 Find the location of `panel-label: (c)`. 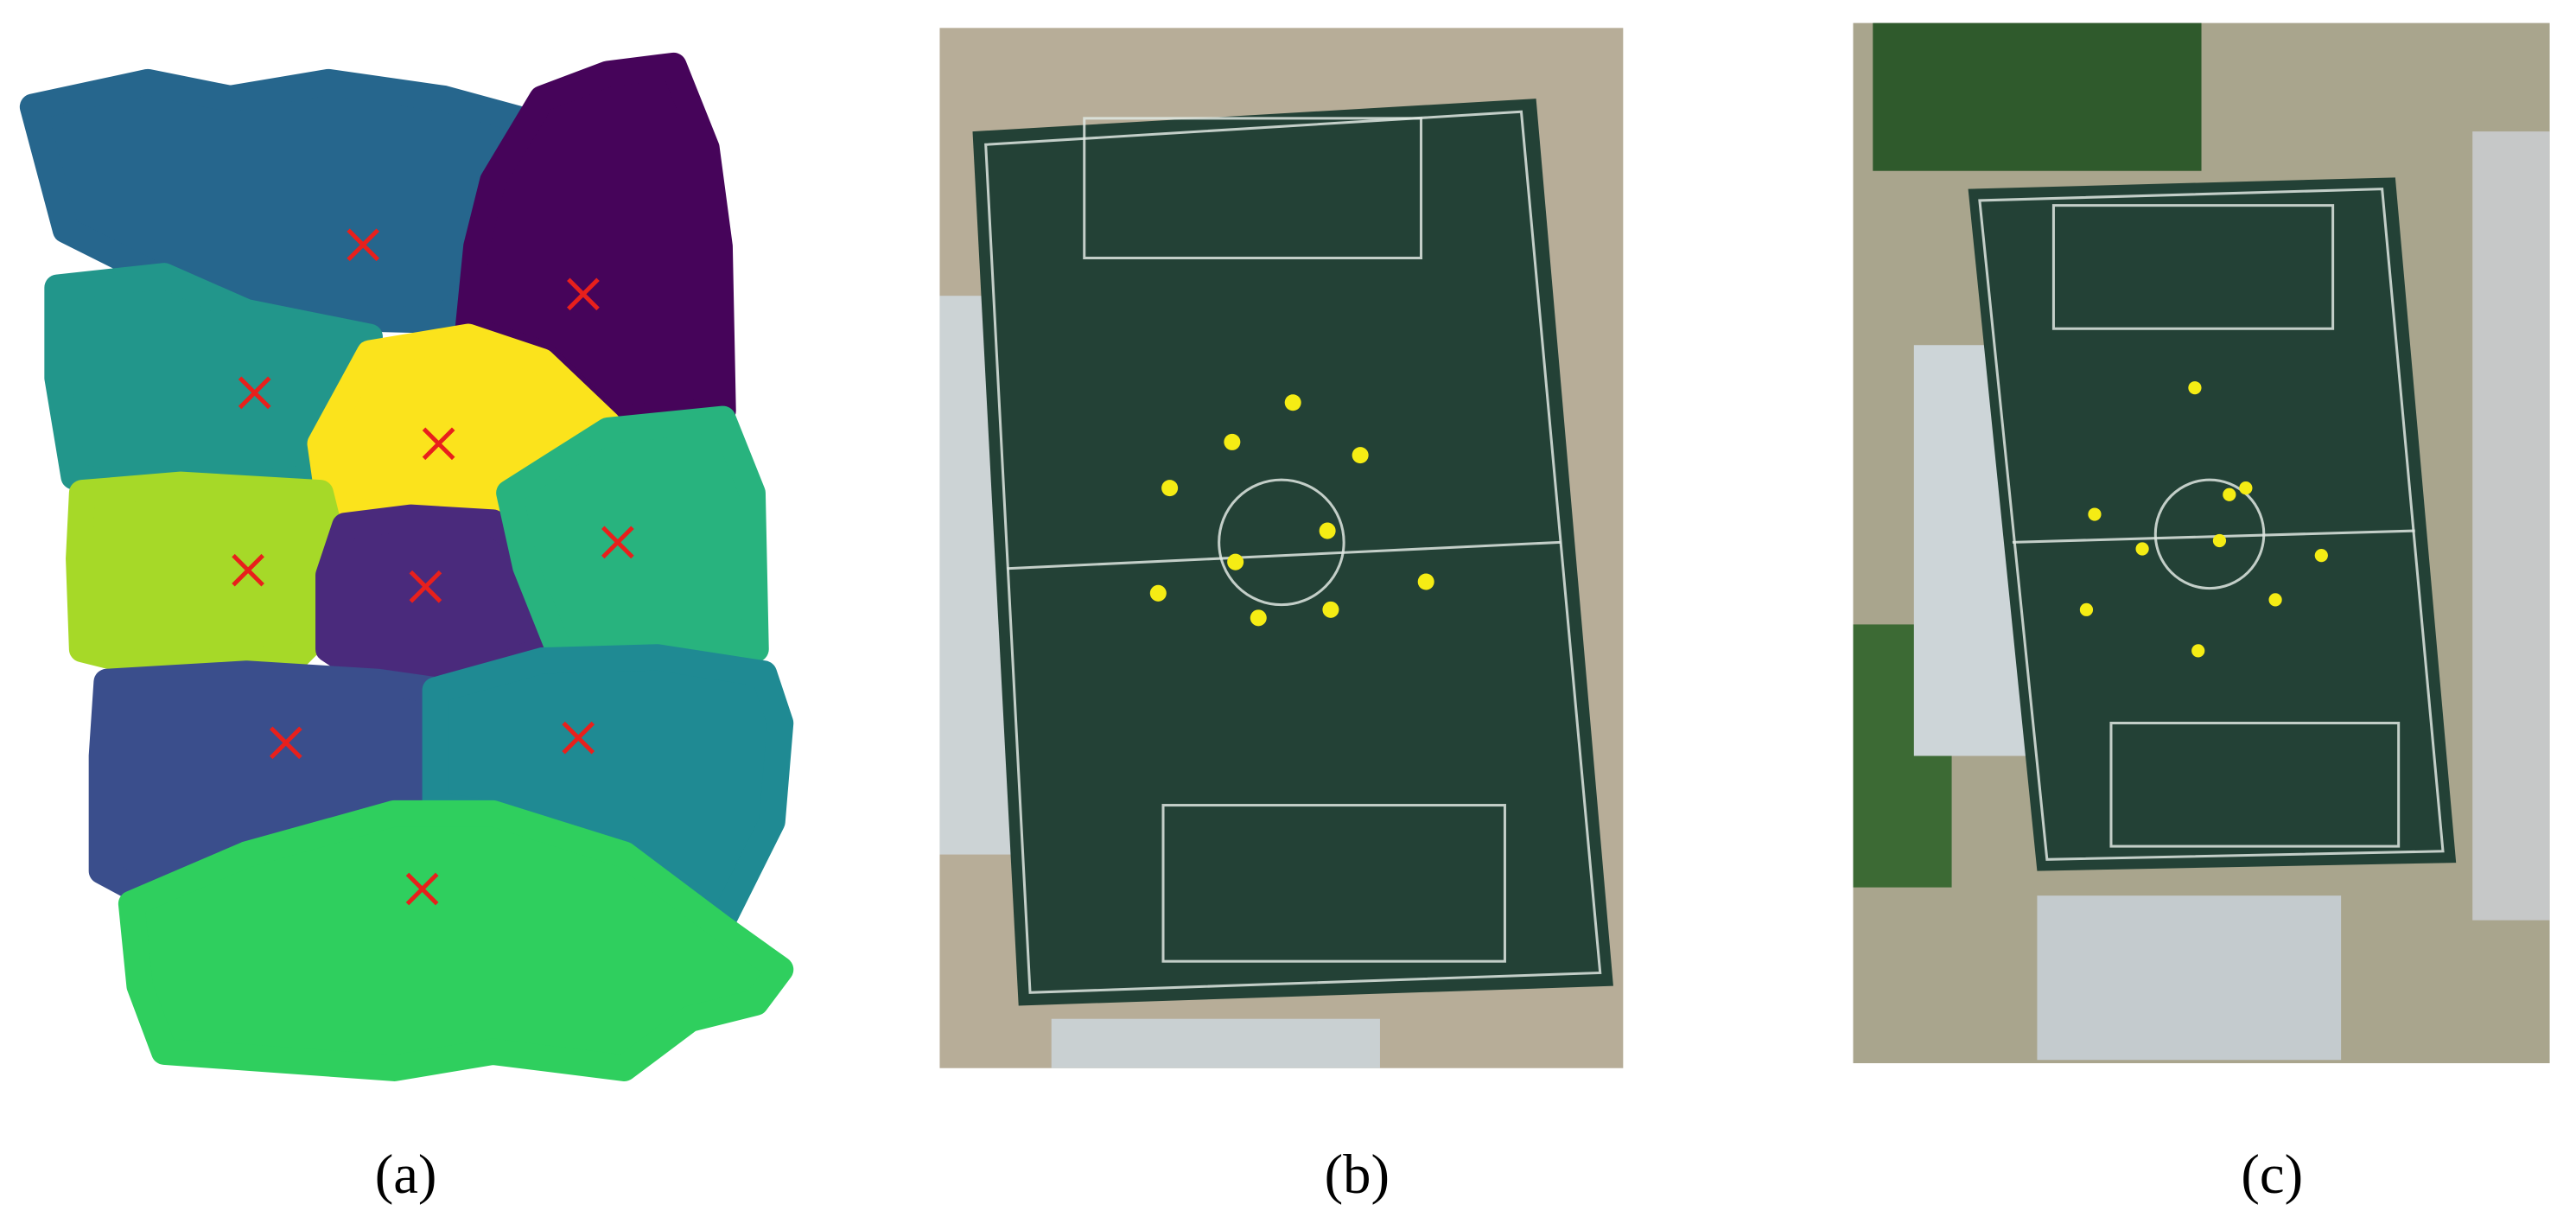

panel-label: (c) is located at coordinates (2272, 1174).